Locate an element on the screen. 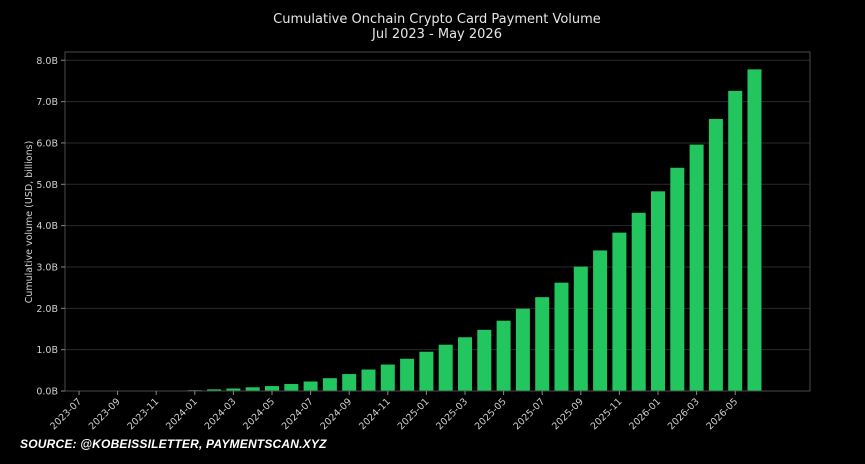 This screenshot has width=865, height=464. x-tick-label: 2023-11 is located at coordinates (143, 414).